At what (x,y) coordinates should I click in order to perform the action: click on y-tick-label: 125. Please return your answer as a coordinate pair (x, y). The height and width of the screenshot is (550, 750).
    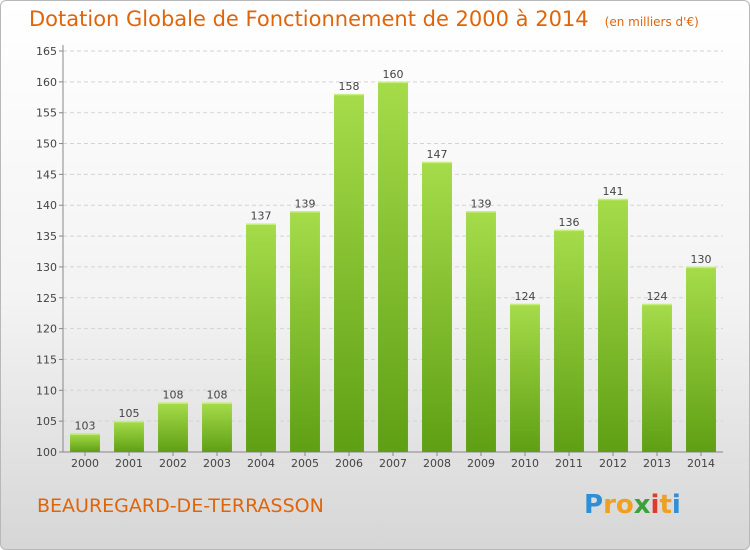
    Looking at the image, I should click on (46, 298).